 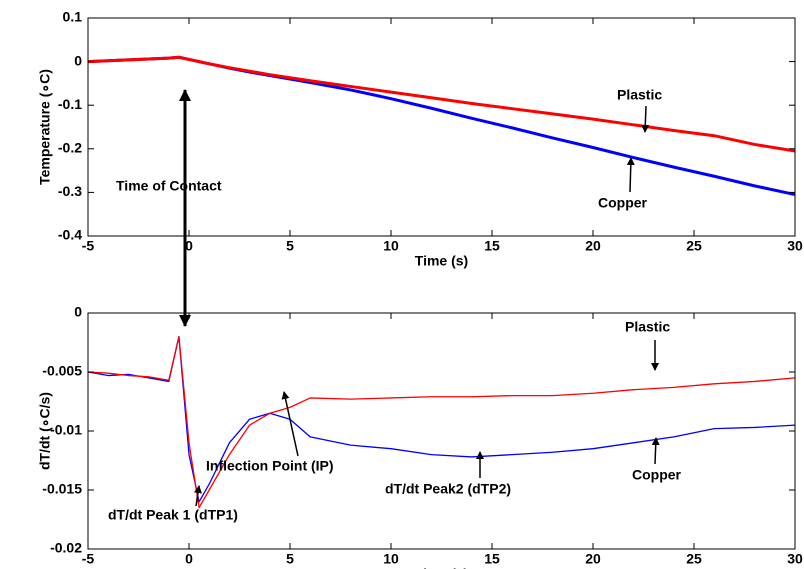 I want to click on annotation: dT/dt Peak2 (dTP2), so click(x=448, y=489).